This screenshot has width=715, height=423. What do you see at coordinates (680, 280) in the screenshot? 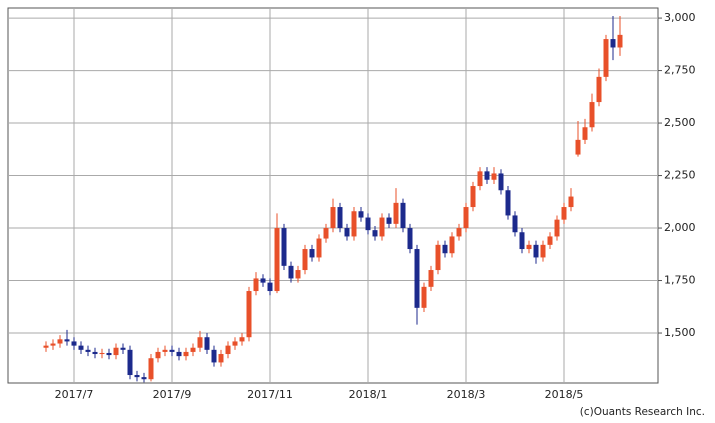
I see `y-tick-label: 1,750` at bounding box center [680, 280].